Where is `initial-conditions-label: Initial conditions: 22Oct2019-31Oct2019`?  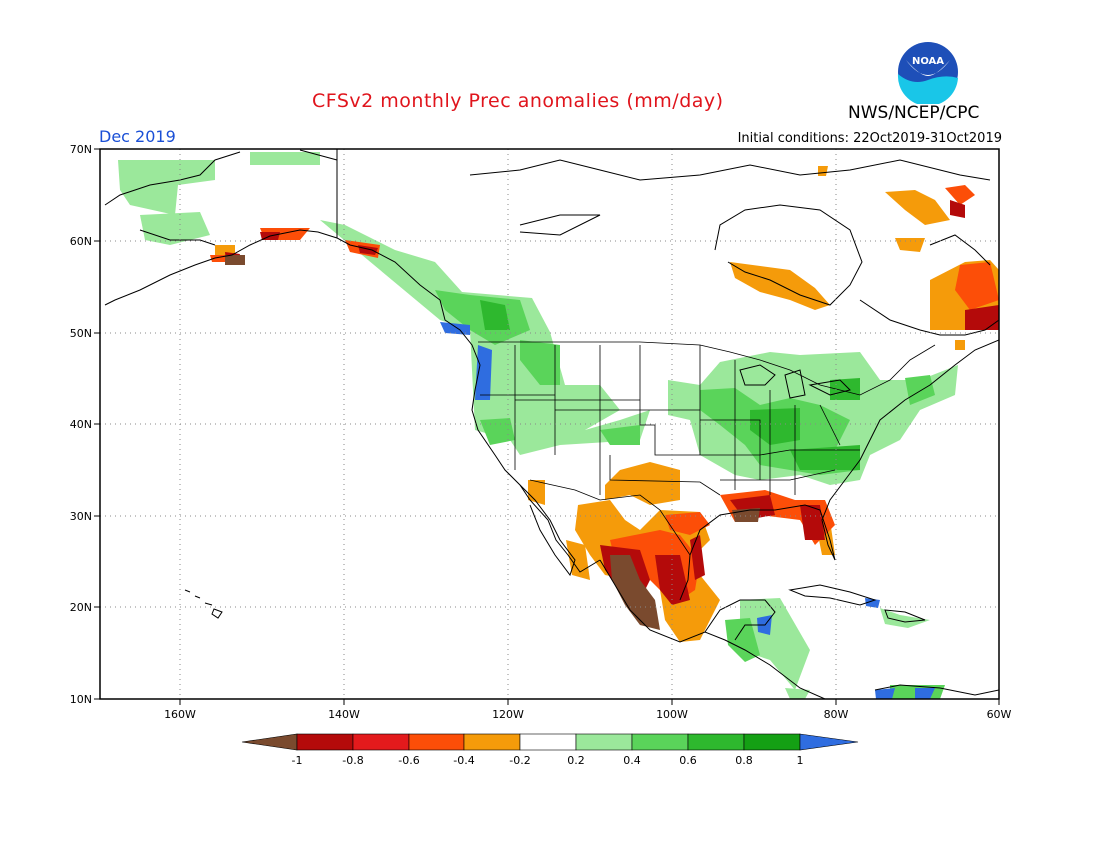 initial-conditions-label: Initial conditions: 22Oct2019-31Oct2019 is located at coordinates (869, 138).